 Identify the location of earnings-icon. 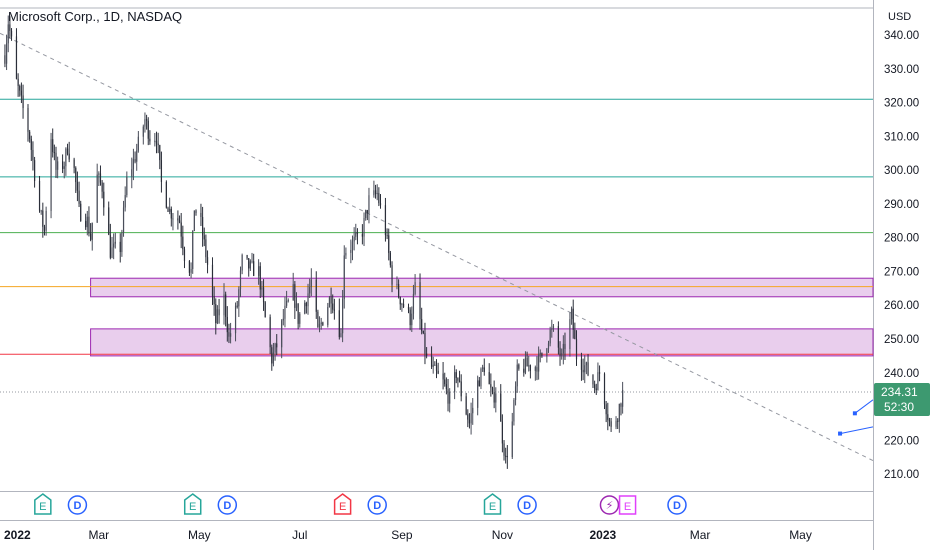
(192, 504).